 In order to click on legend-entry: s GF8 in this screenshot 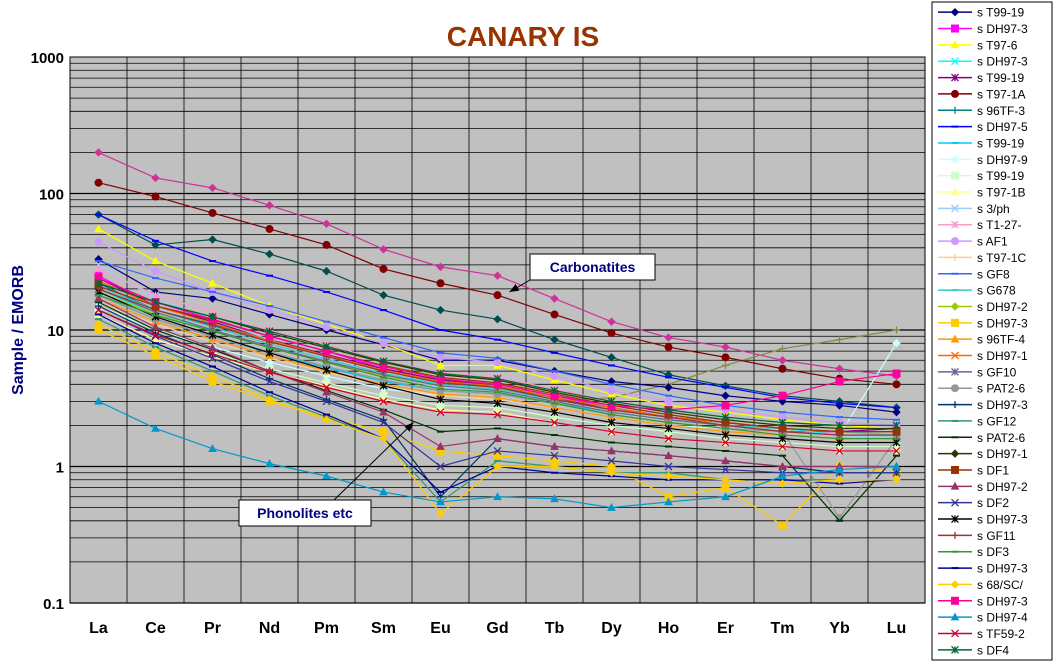, I will do `click(974, 274)`.